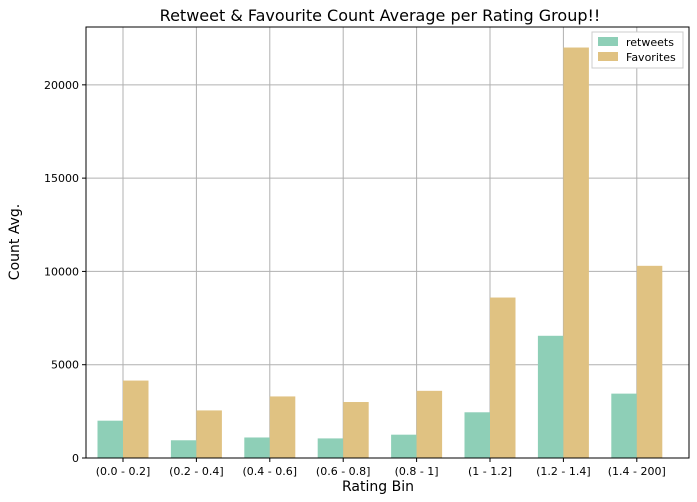 This screenshot has width=697, height=502. I want to click on y-tick-label: 10000, so click(61, 271).